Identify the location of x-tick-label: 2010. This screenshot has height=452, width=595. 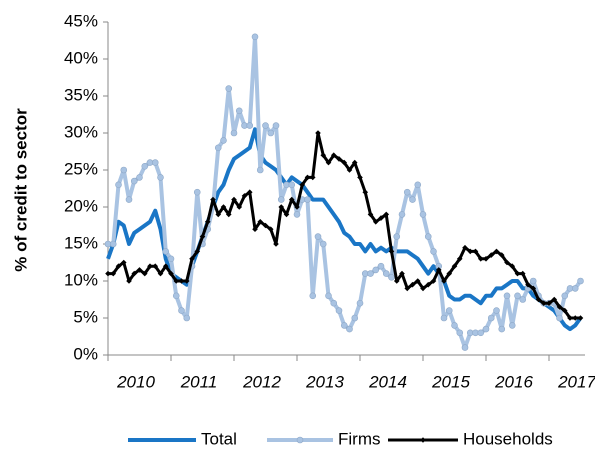
(135, 381).